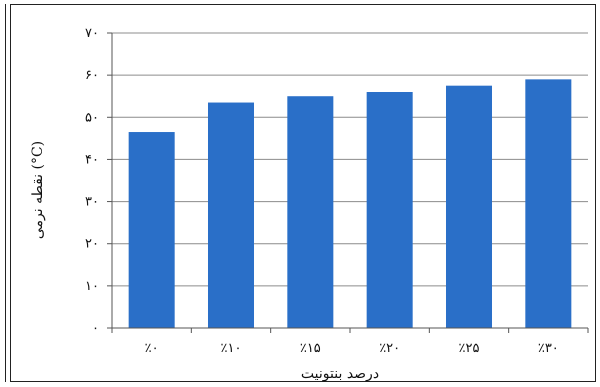 The image size is (600, 387). I want to click on y-tick-label: ۶۰, so click(92, 75).